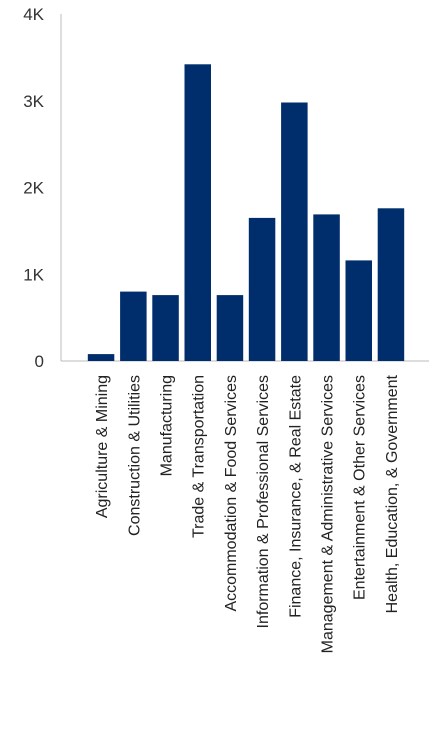 This screenshot has height=746, width=429. I want to click on x-category-label-1: Construction & Utilities, so click(134, 455).